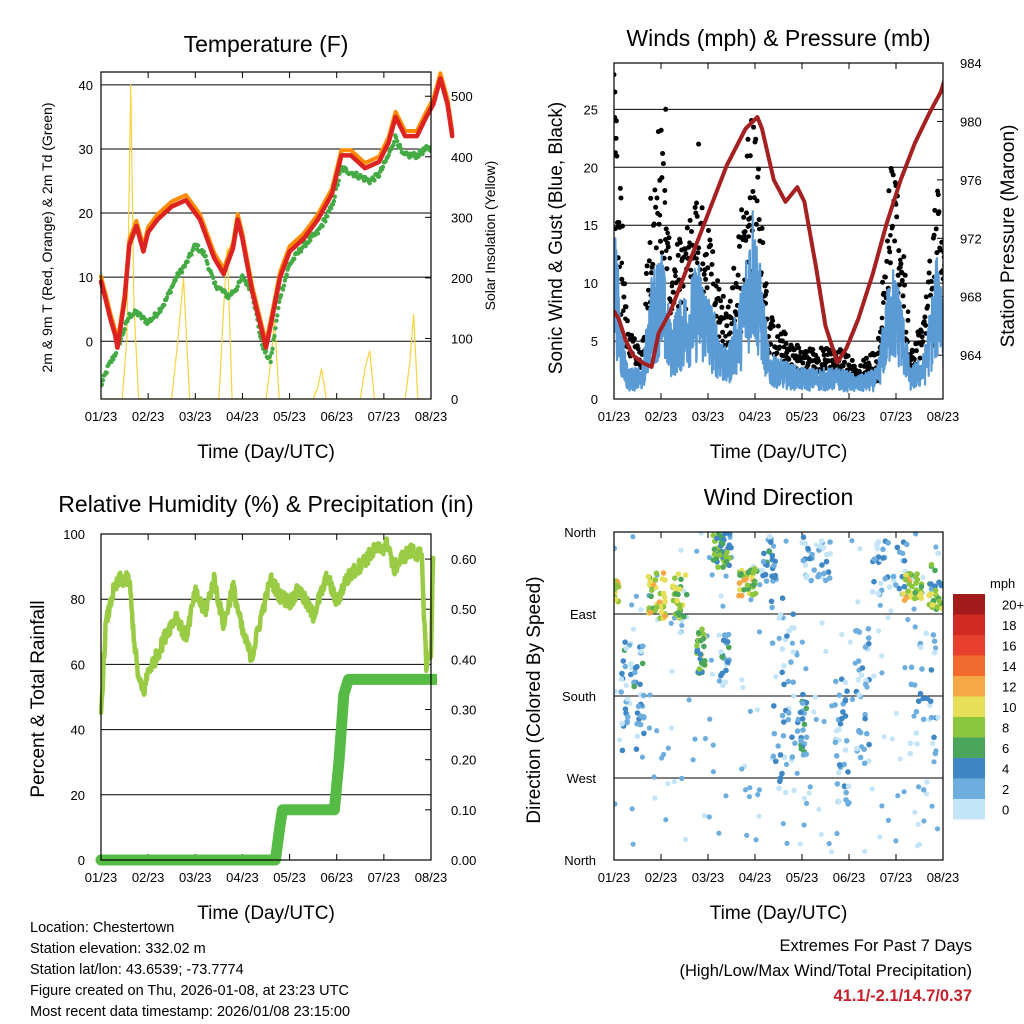 This screenshot has width=1024, height=1024. Describe the element at coordinates (755, 416) in the screenshot. I see `x-tick-label-2-3: 04/23` at that location.